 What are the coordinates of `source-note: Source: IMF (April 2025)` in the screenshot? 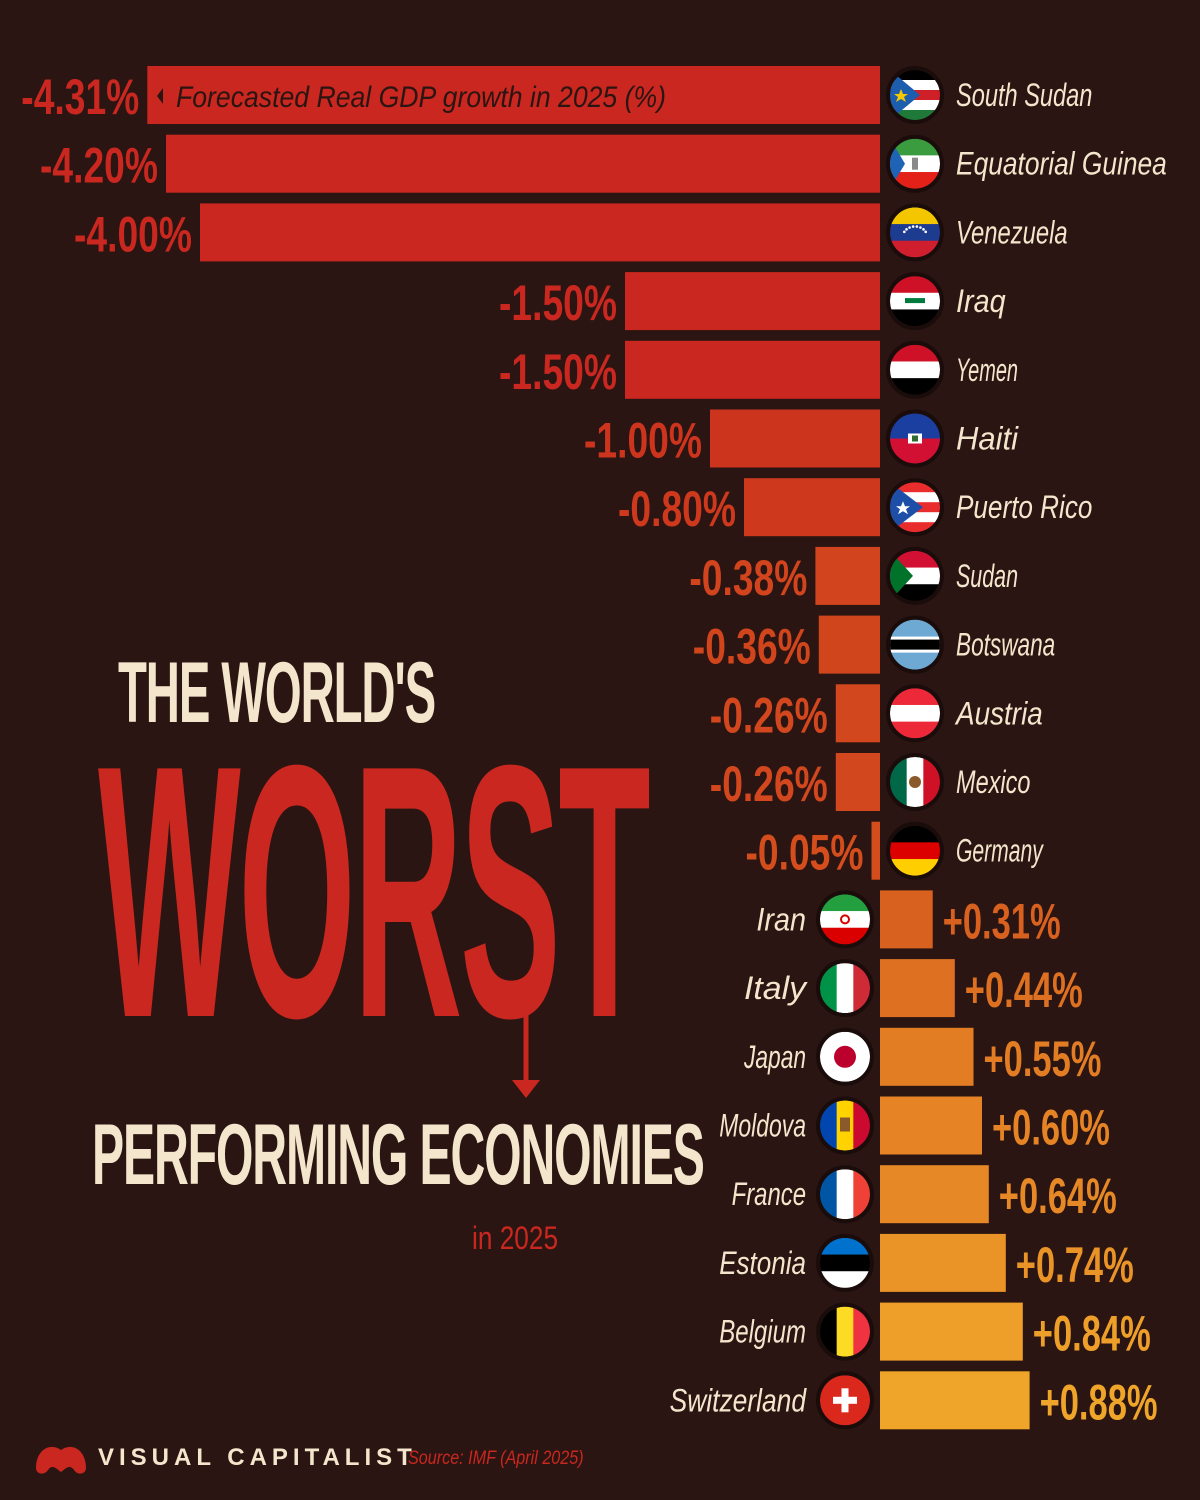 It's located at (496, 1458).